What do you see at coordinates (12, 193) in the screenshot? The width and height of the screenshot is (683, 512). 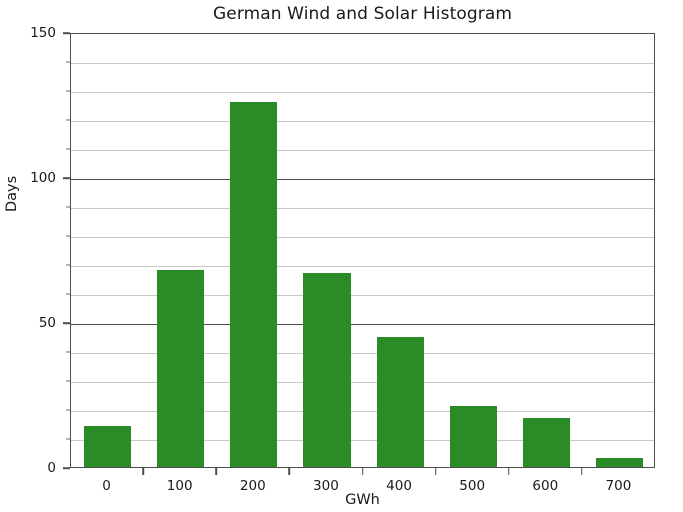 I see `y-axis-label: Days` at bounding box center [12, 193].